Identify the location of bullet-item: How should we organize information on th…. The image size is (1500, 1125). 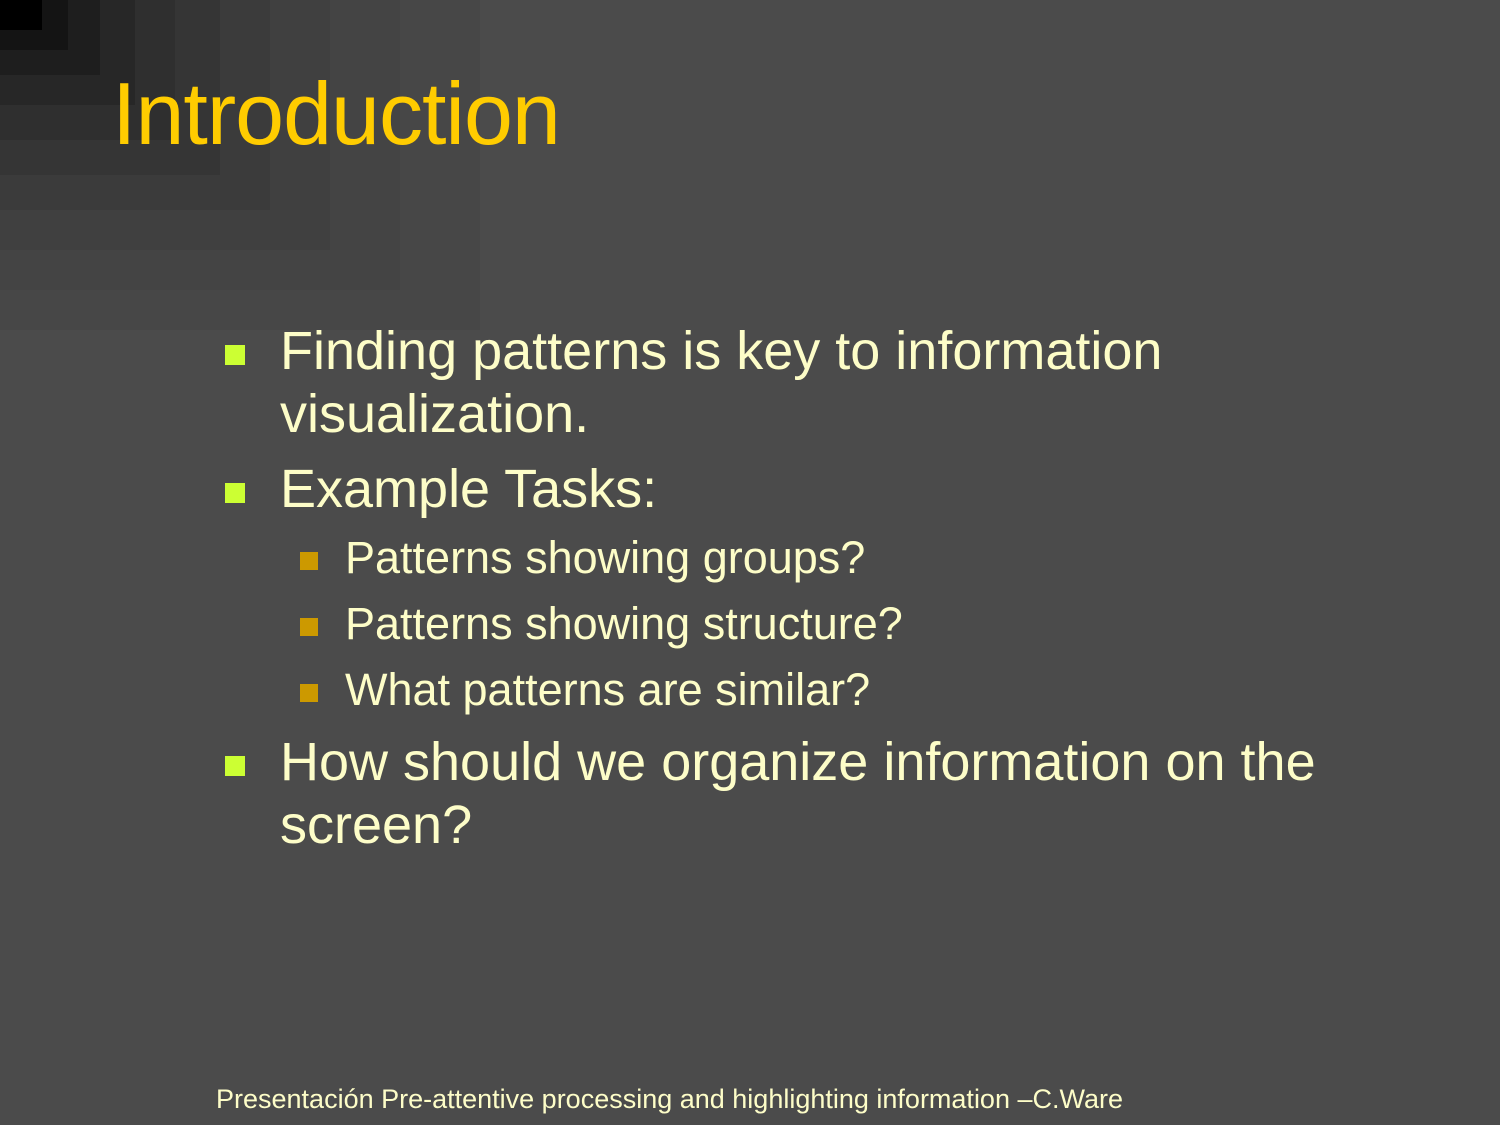
(802, 794).